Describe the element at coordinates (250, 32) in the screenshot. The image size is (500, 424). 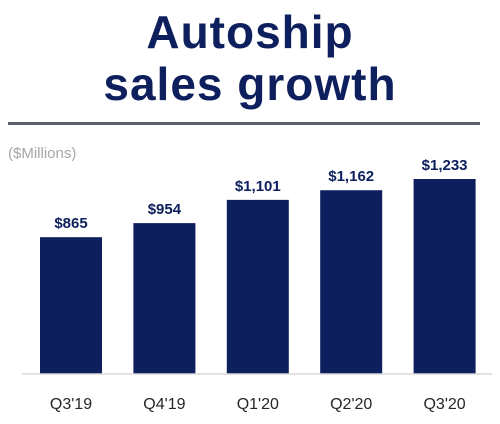
I see `chart-title-line-1: Autoship` at that location.